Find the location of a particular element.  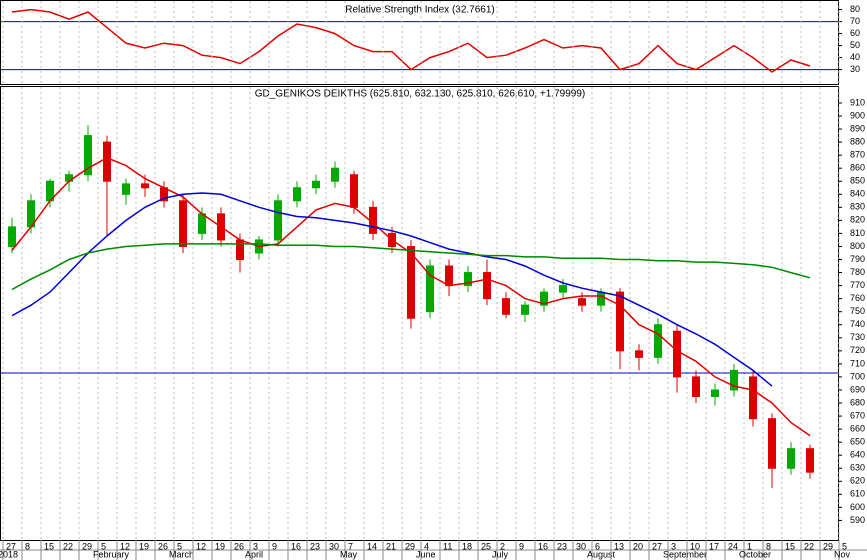

rsi-title: Relative Strength Index (32.7661) is located at coordinates (420, 10).